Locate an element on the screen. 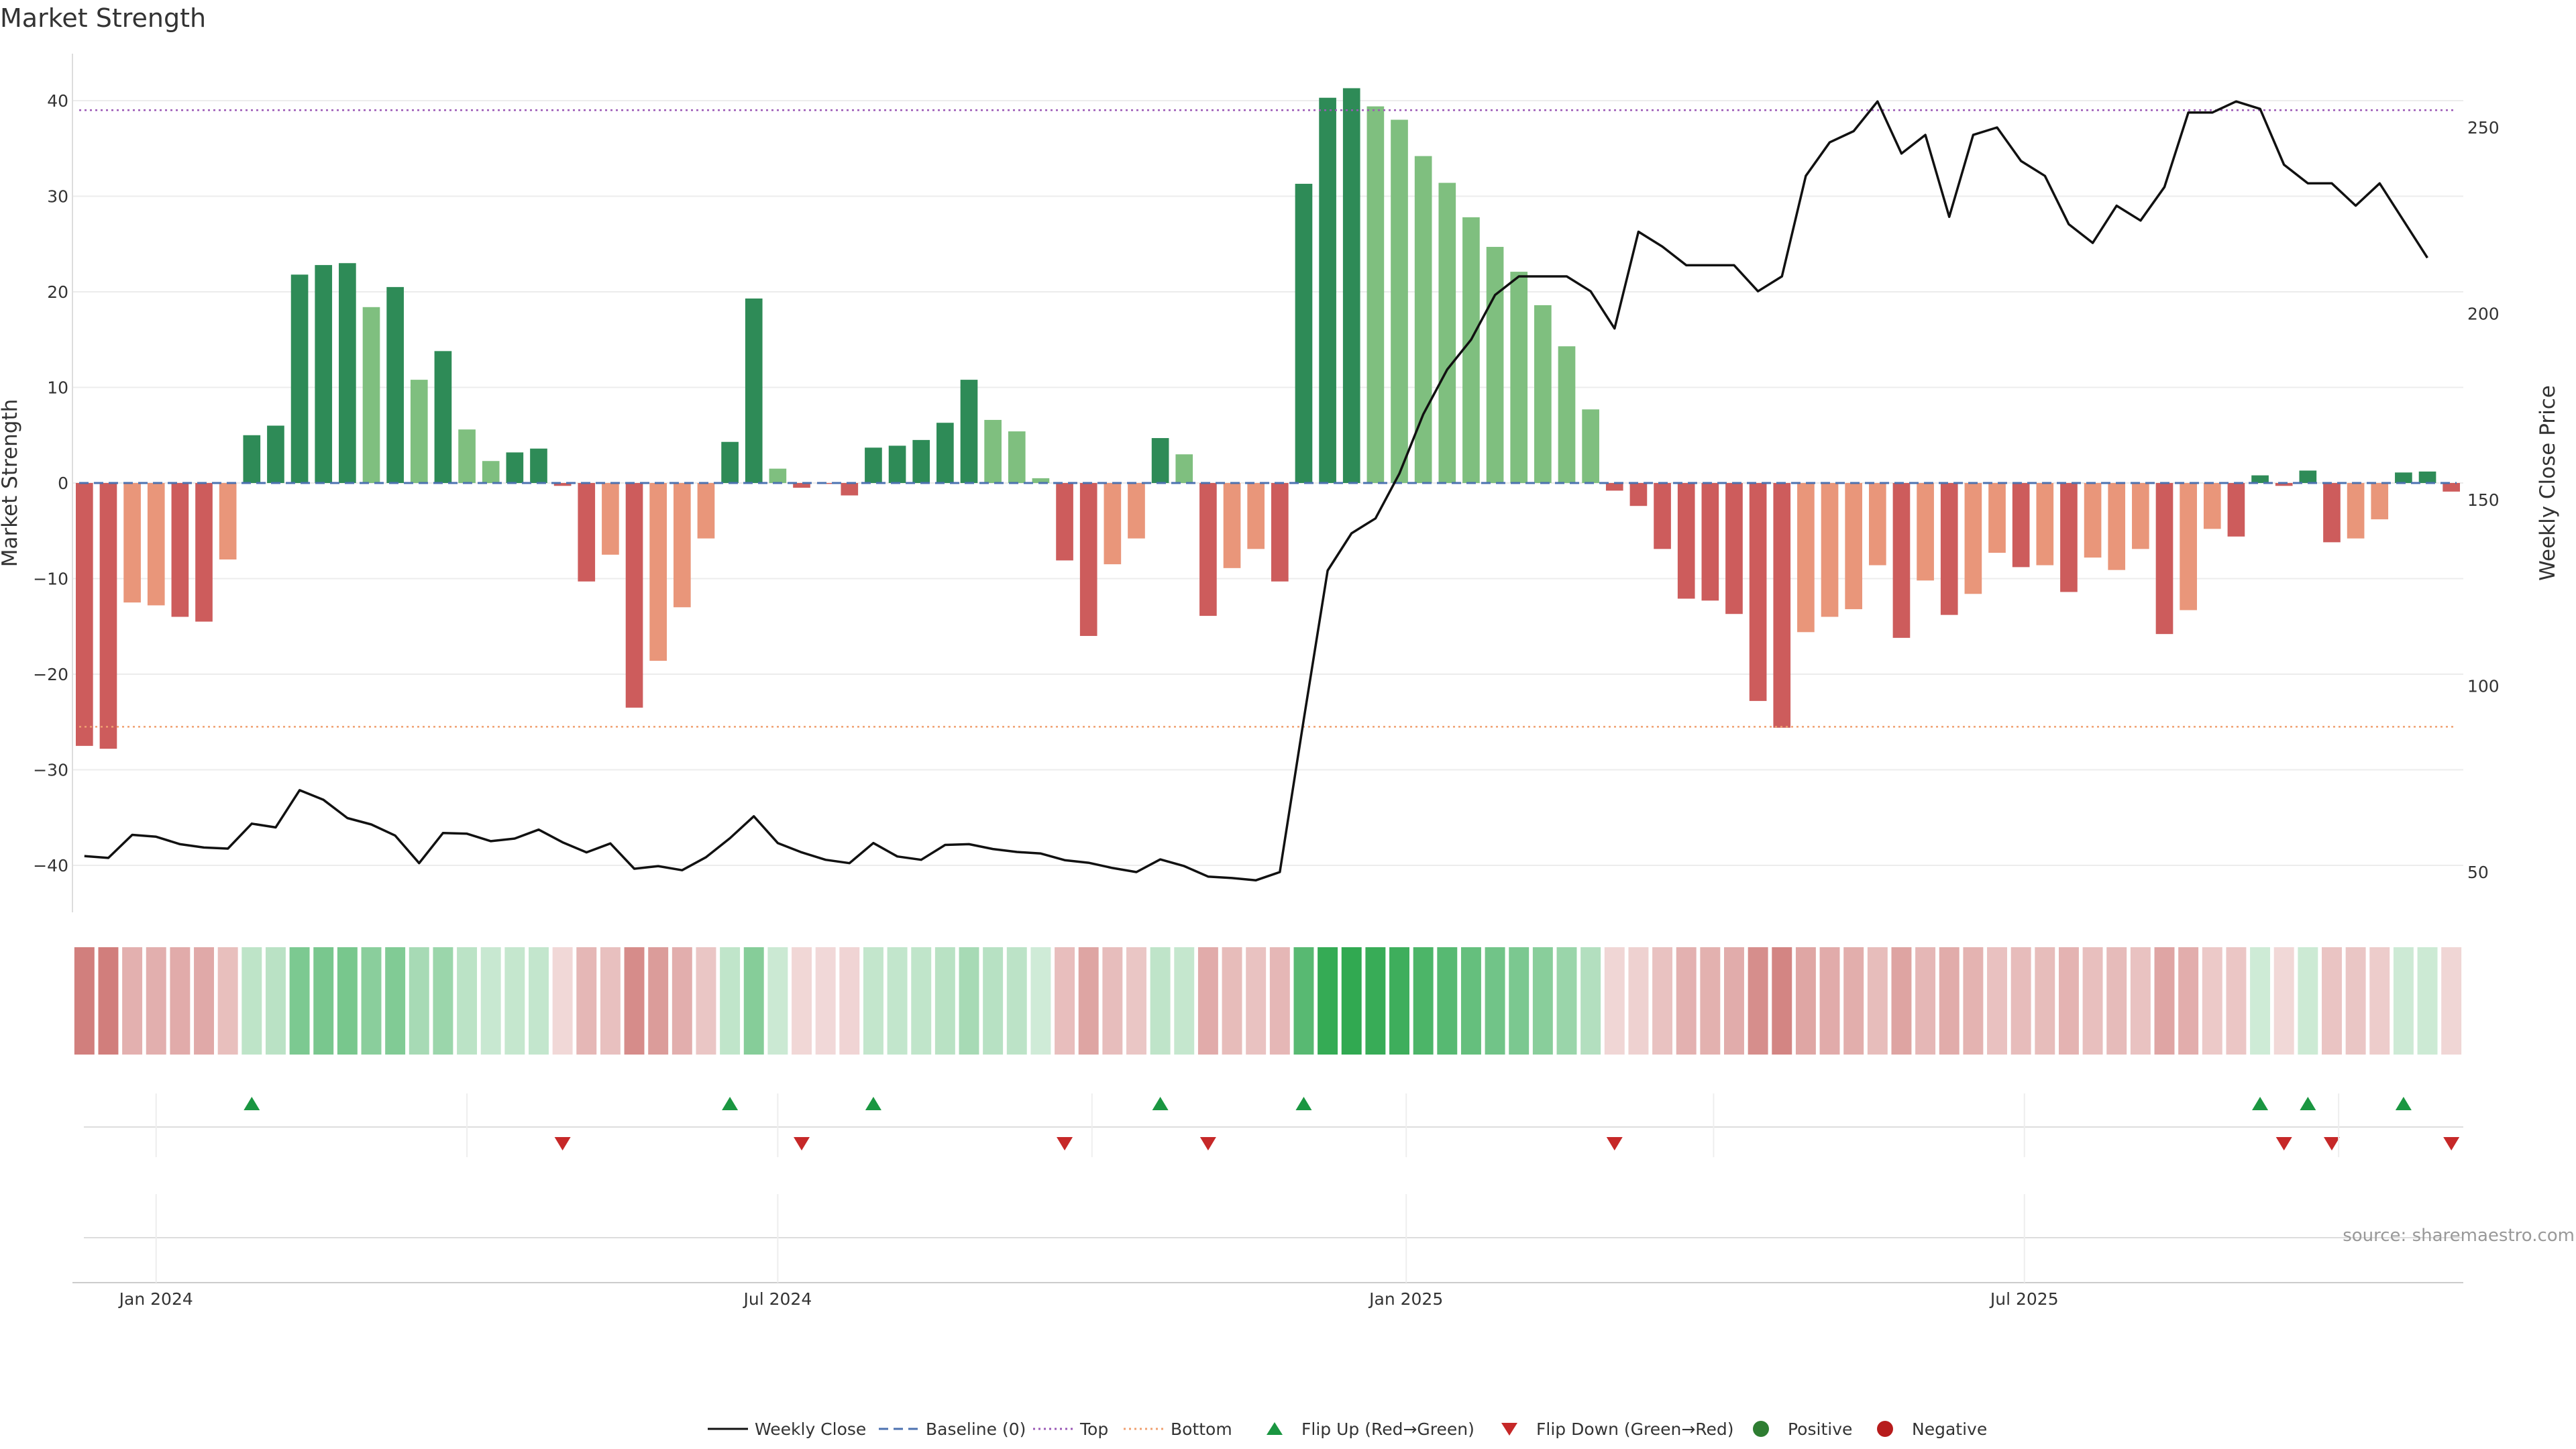 This screenshot has width=2576, height=1449. legend-label: Flip Up (Red→Green) is located at coordinates (1387, 1429).